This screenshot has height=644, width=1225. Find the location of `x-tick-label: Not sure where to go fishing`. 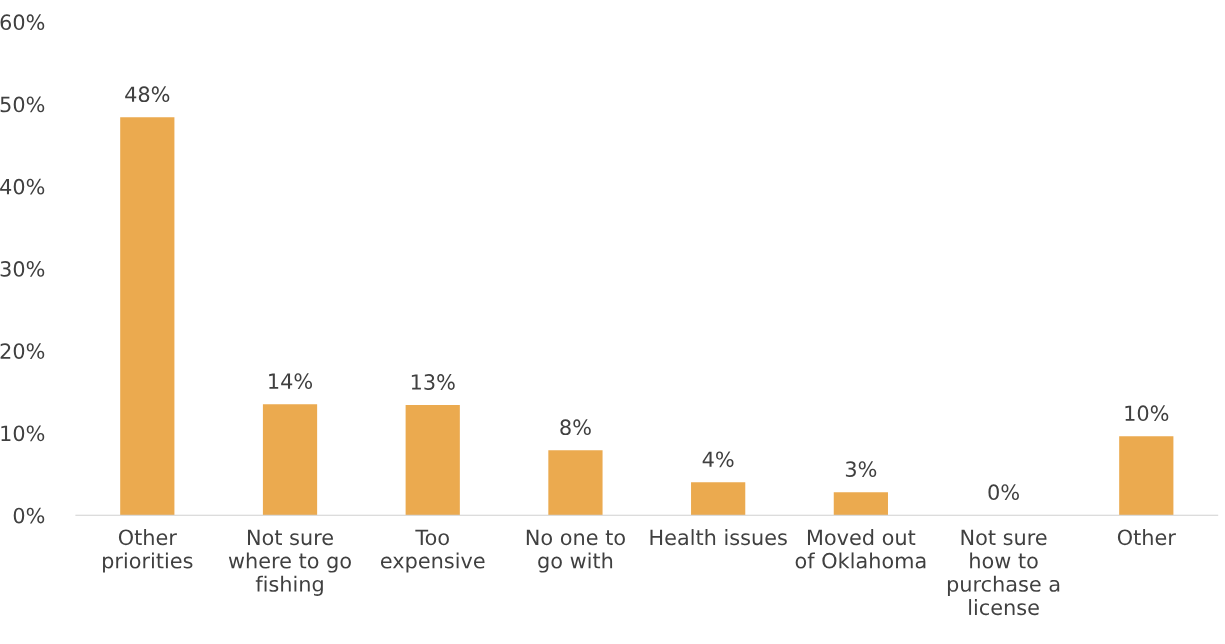

x-tick-label: Not sure where to go fishing is located at coordinates (289, 562).